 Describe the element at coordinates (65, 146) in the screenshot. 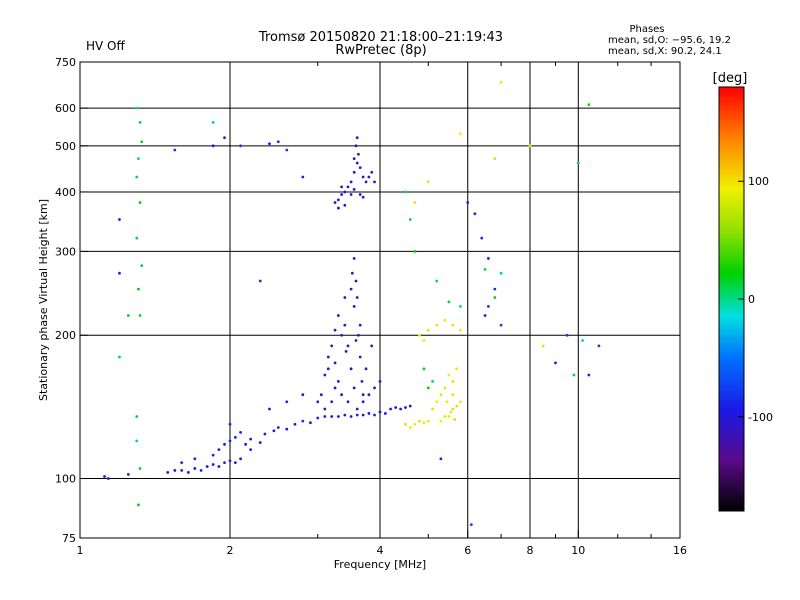

I see `y-tick-label: 500` at that location.